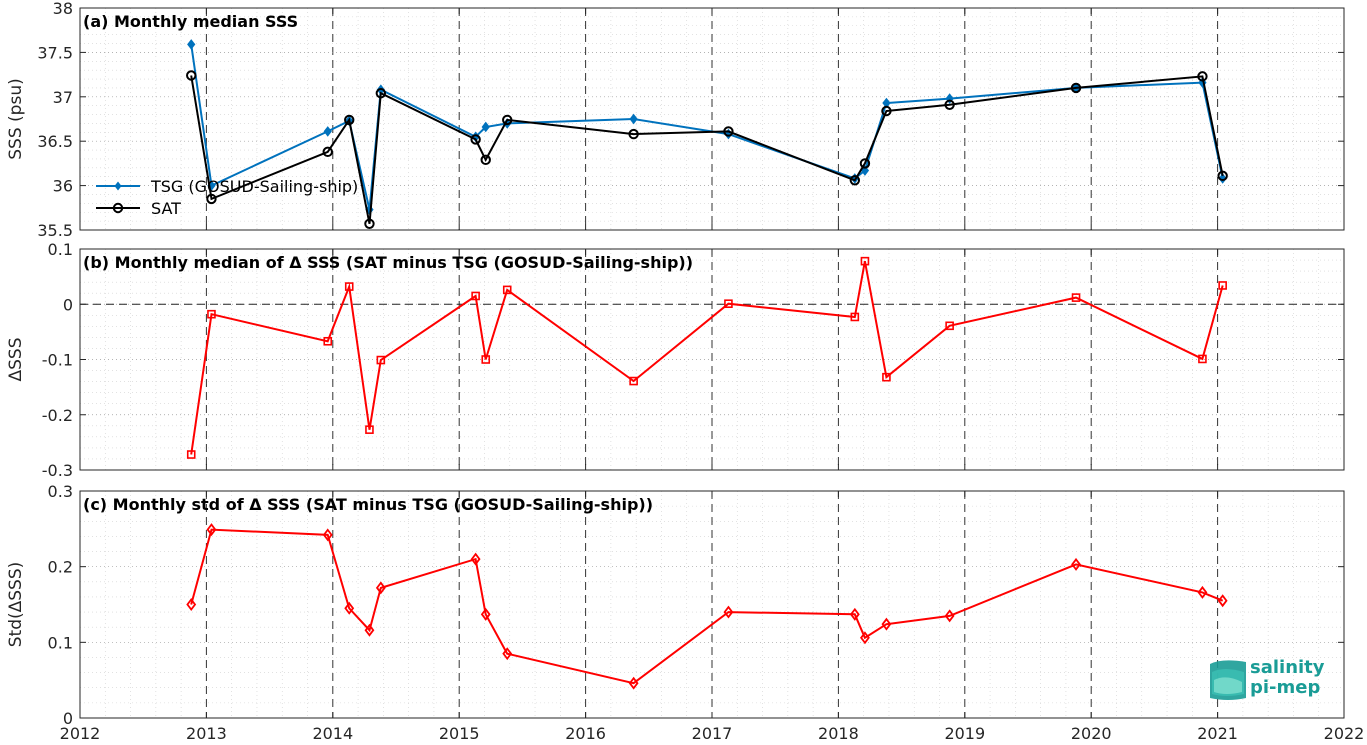 The width and height of the screenshot is (1367, 745). Describe the element at coordinates (16, 359) in the screenshot. I see `y-axis-label: ΔSSS` at that location.